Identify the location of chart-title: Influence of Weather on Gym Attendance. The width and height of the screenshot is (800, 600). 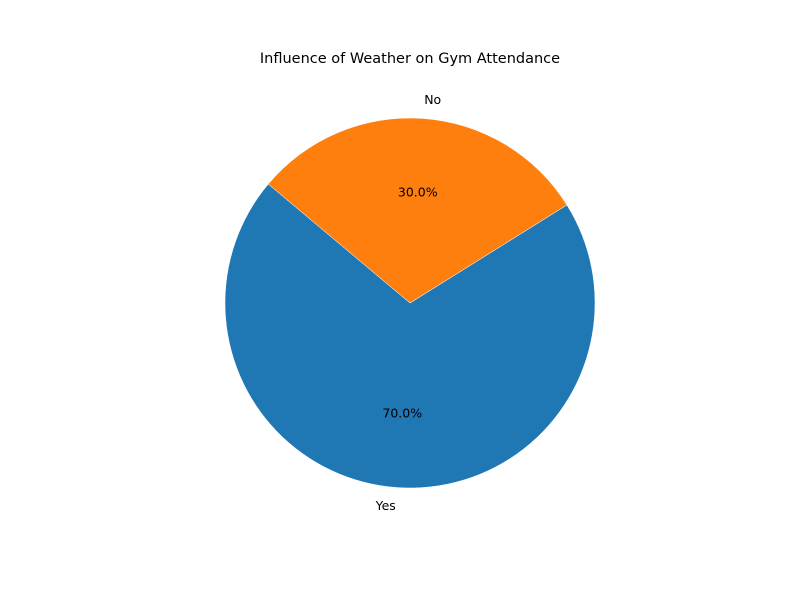
(410, 59).